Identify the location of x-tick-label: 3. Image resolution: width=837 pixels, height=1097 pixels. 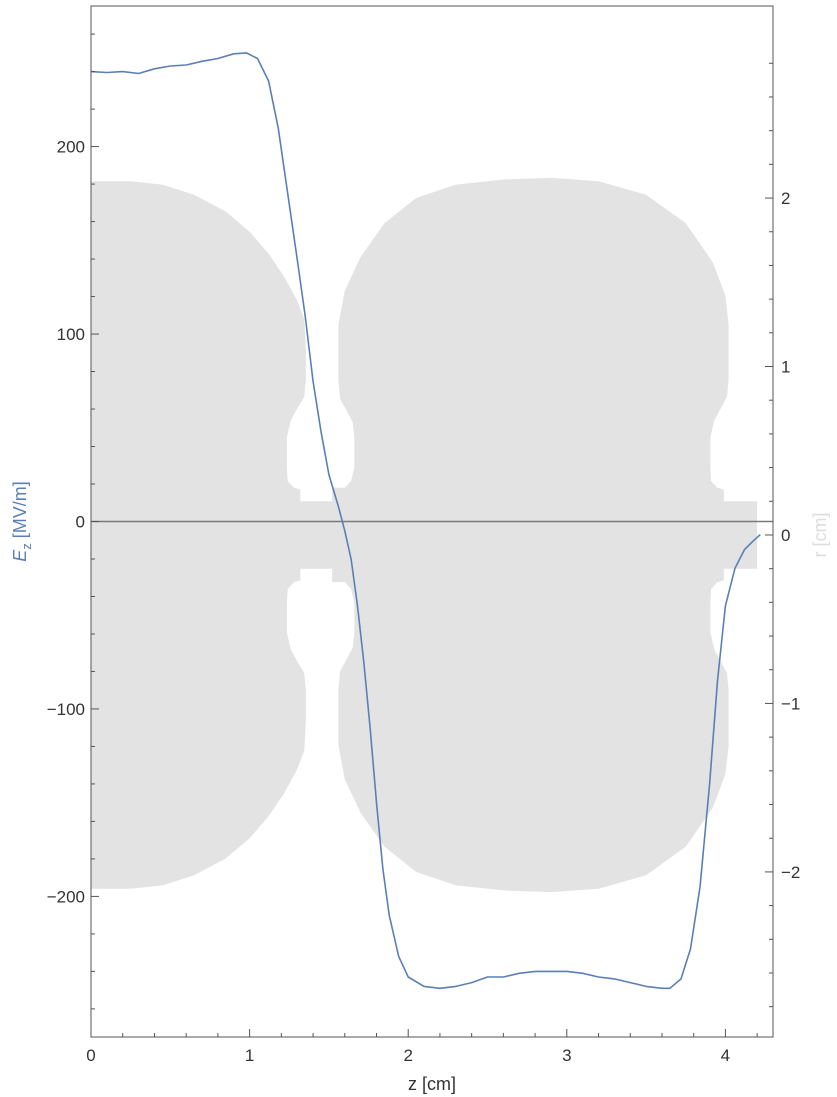
(566, 1055).